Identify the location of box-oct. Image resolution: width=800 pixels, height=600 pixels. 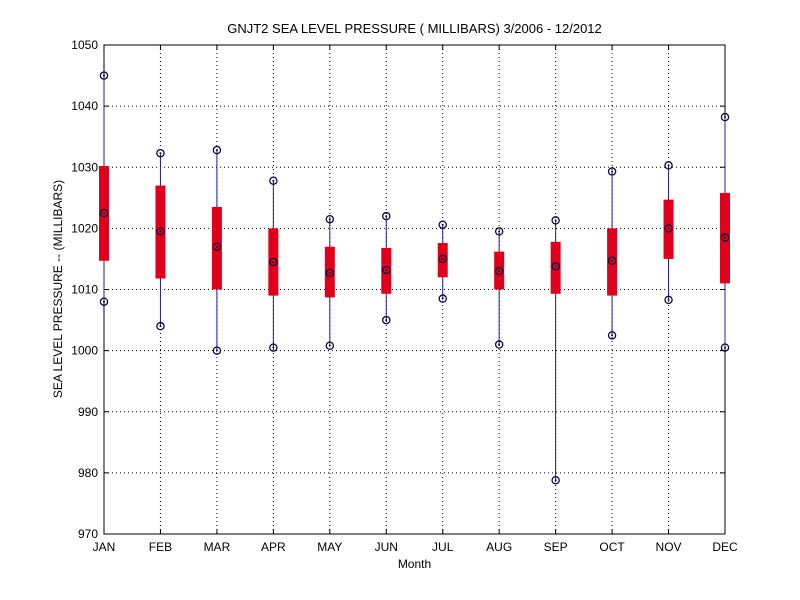
(612, 253).